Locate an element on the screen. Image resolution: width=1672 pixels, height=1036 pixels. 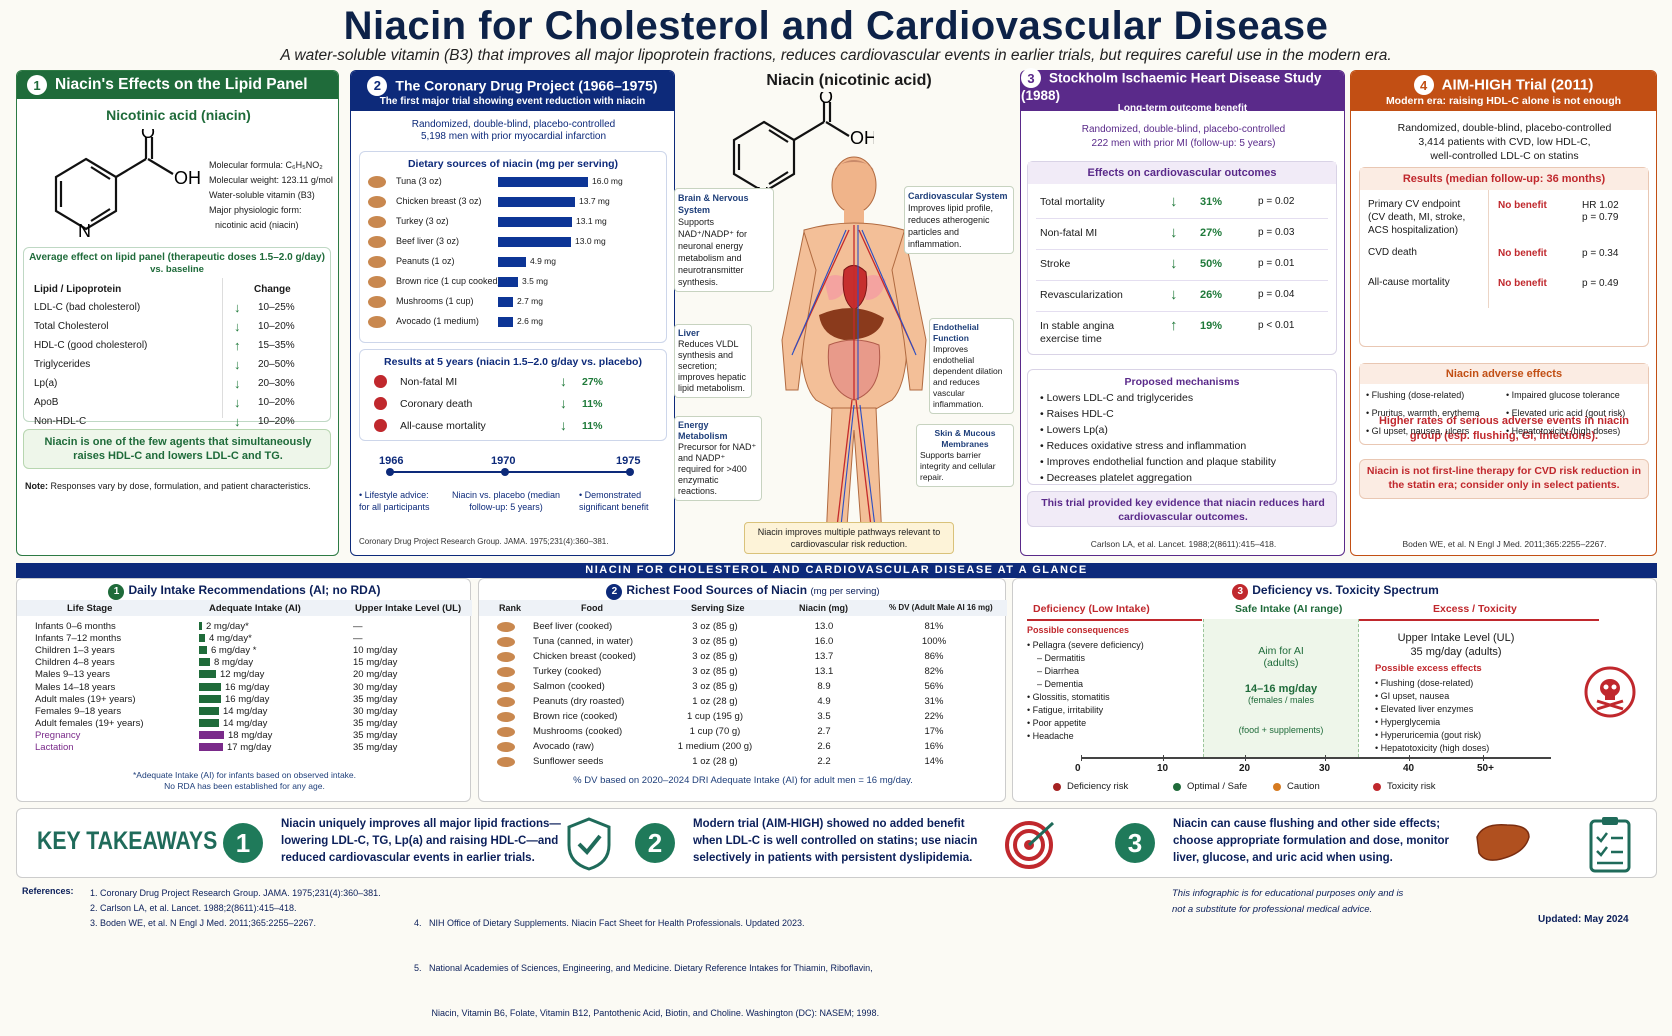
percent-dv: 22% is located at coordinates (934, 716).